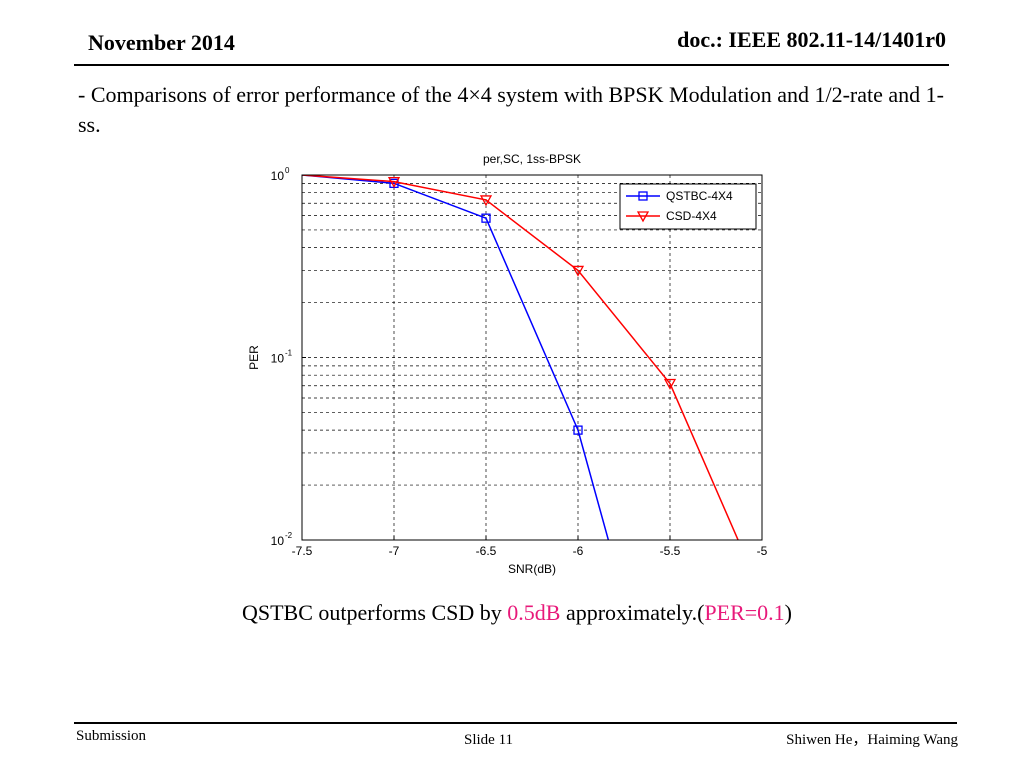 The width and height of the screenshot is (1024, 768). Describe the element at coordinates (691, 216) in the screenshot. I see `legend-label: CSD-4X4` at that location.